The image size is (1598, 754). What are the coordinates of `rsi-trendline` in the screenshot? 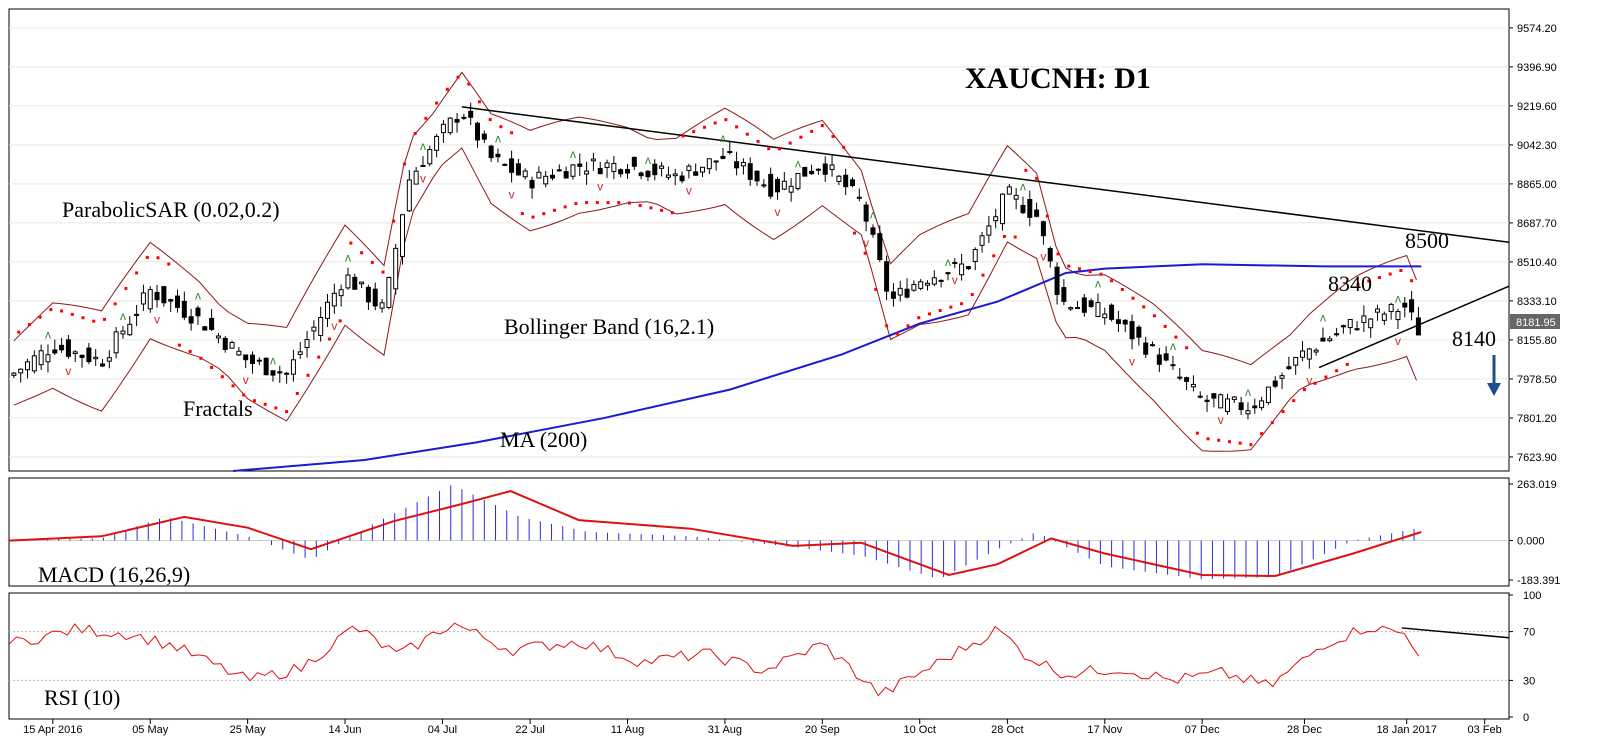 It's located at (1455, 633).